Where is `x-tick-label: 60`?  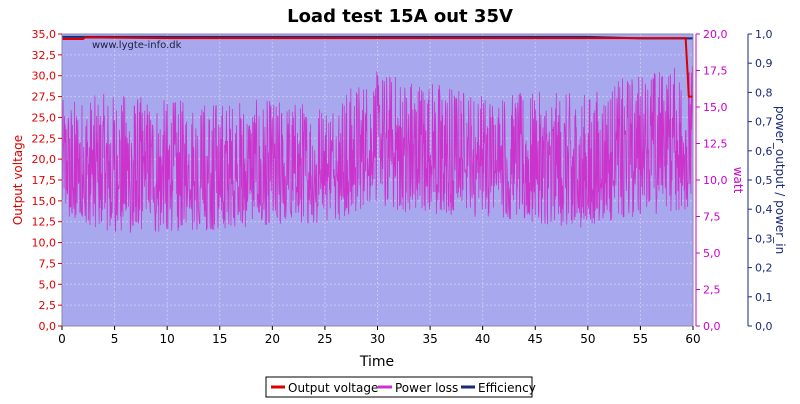
x-tick-label: 60 is located at coordinates (692, 339).